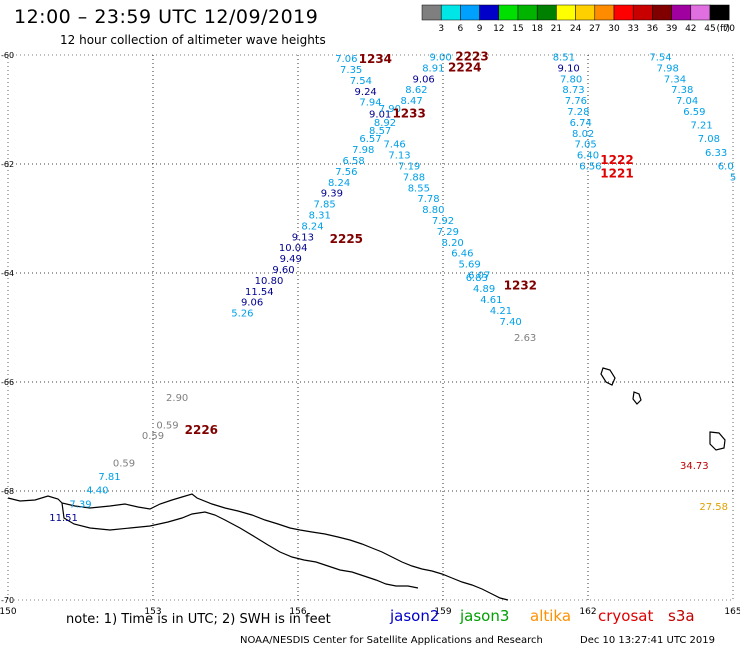 Image resolution: width=740 pixels, height=650 pixels. I want to click on satellite-jason3: jason3, so click(485, 616).